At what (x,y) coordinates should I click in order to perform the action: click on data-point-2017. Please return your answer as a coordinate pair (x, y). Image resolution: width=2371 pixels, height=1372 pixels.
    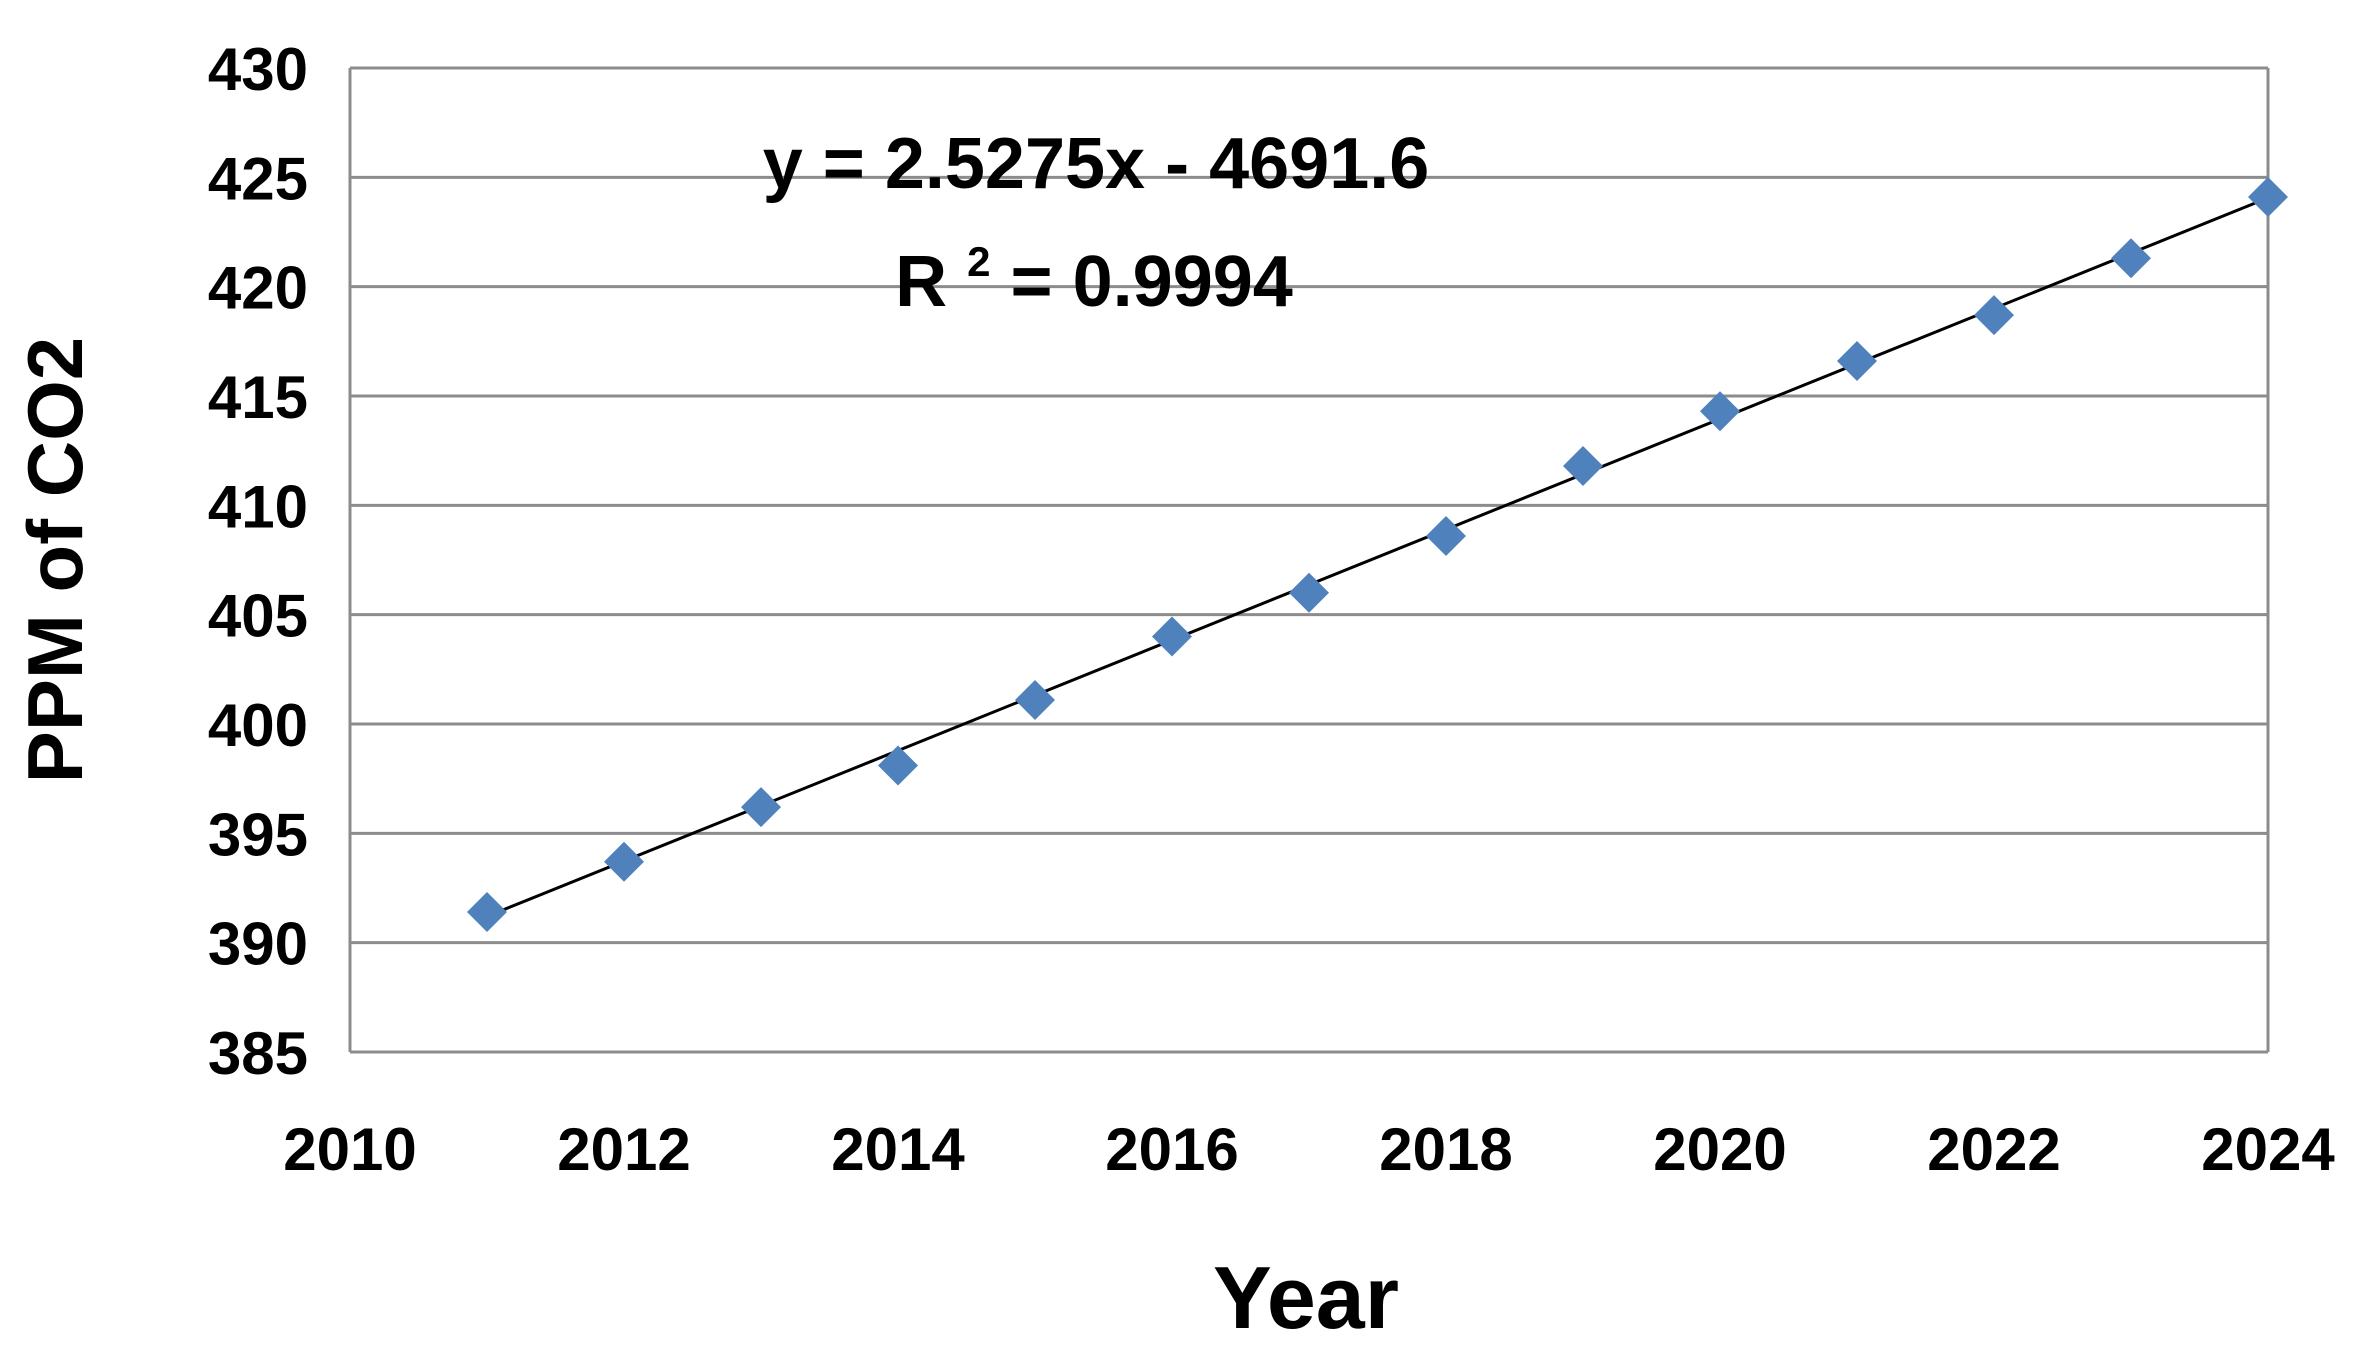
    Looking at the image, I should click on (1309, 592).